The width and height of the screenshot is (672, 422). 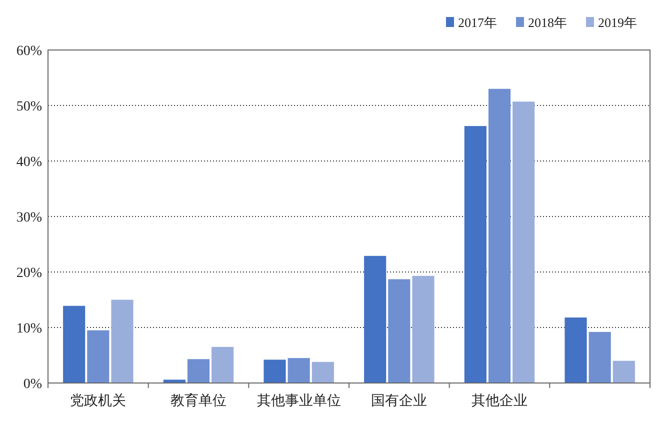 What do you see at coordinates (198, 400) in the screenshot?
I see `x-tick-label: 教育单位` at bounding box center [198, 400].